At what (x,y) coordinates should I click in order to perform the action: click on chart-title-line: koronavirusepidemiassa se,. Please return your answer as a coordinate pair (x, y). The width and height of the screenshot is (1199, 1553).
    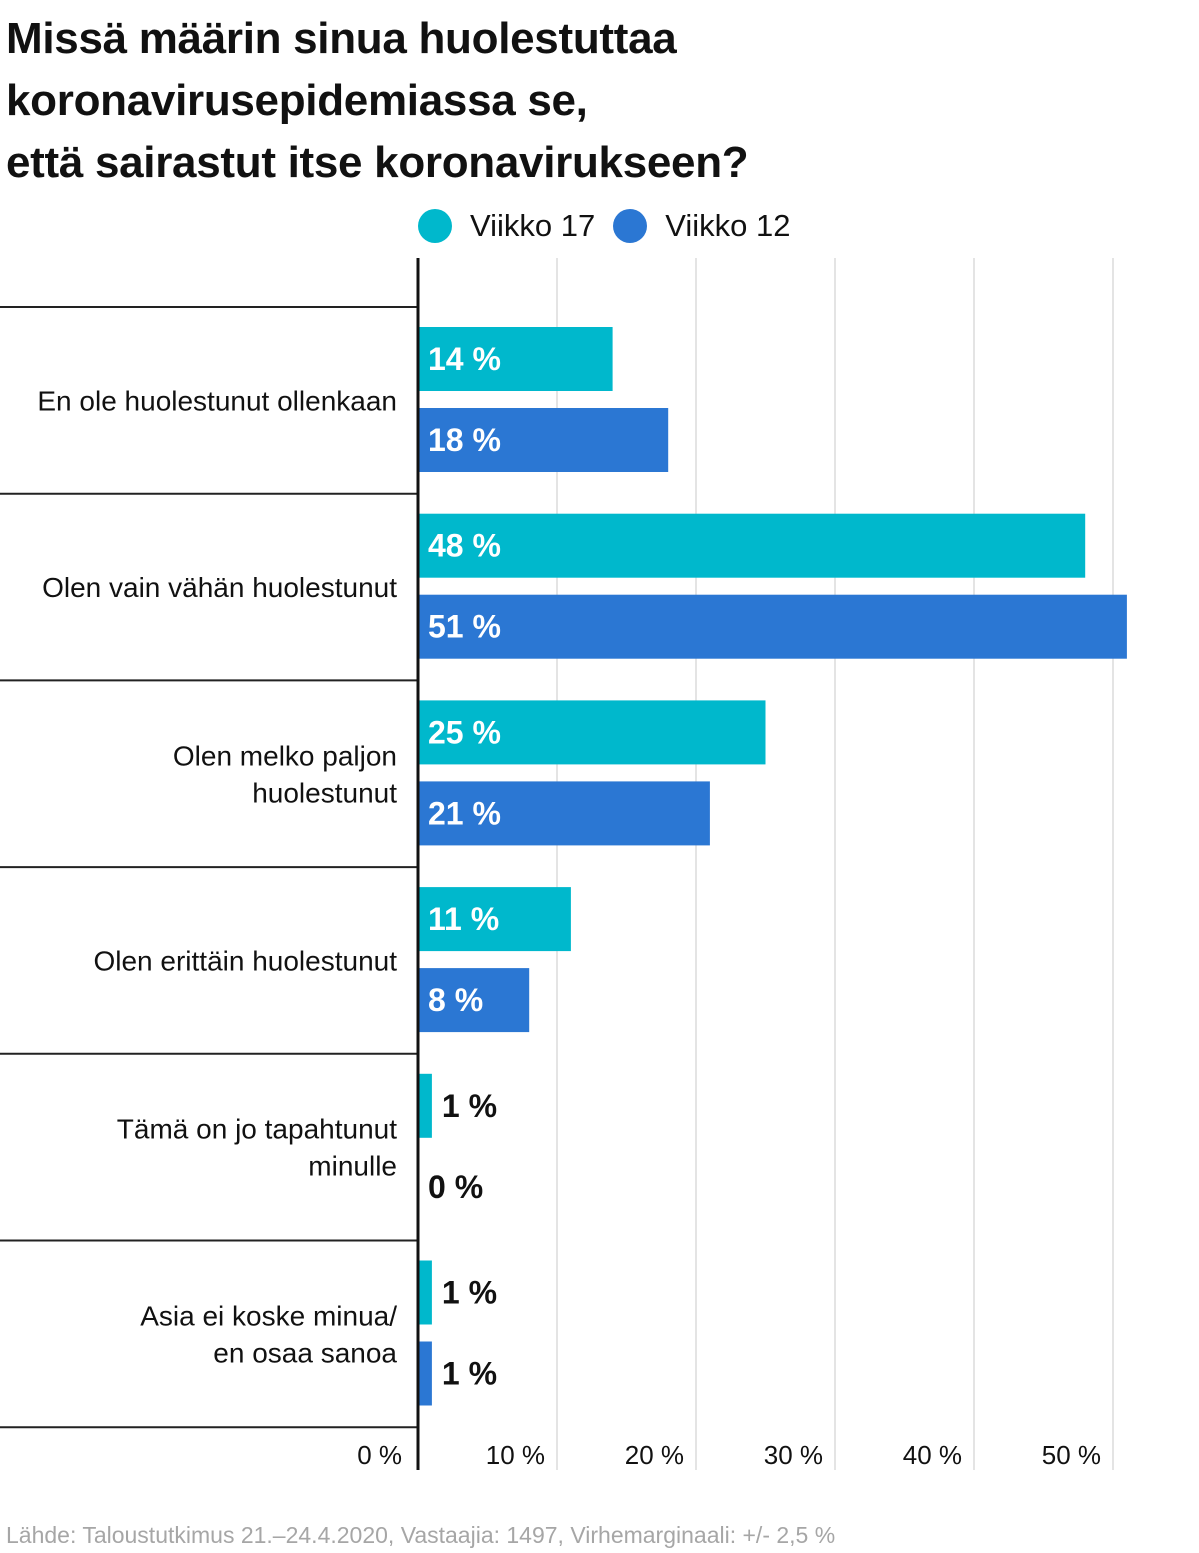
    Looking at the image, I should click on (297, 100).